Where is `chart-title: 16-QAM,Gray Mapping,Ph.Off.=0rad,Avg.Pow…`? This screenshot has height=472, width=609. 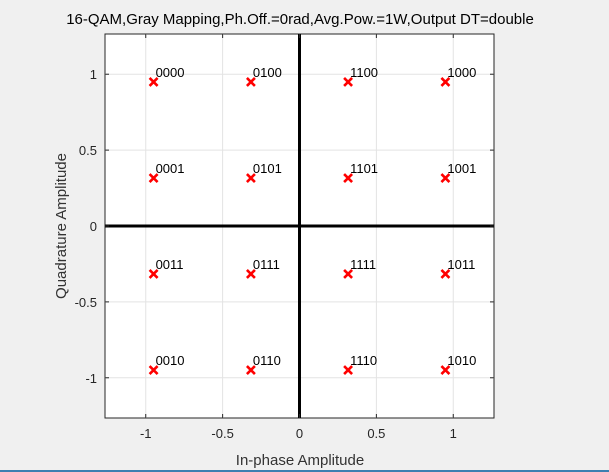 chart-title: 16-QAM,Gray Mapping,Ph.Off.=0rad,Avg.Pow… is located at coordinates (300, 19).